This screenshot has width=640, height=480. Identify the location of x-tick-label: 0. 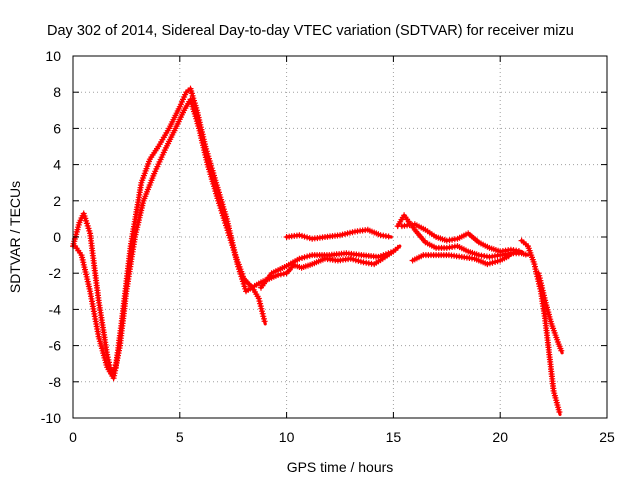
(73, 437).